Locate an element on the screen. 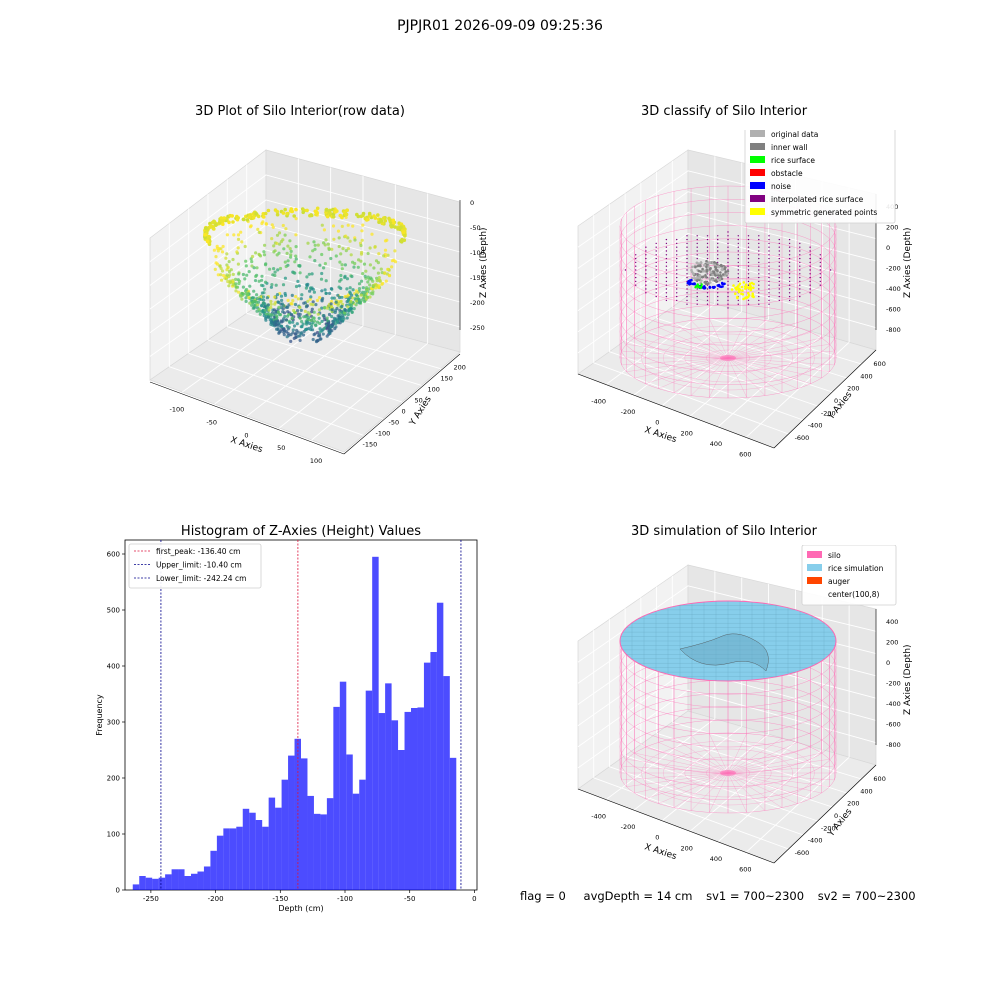  raw-x-tick-label: -50 is located at coordinates (211, 422).